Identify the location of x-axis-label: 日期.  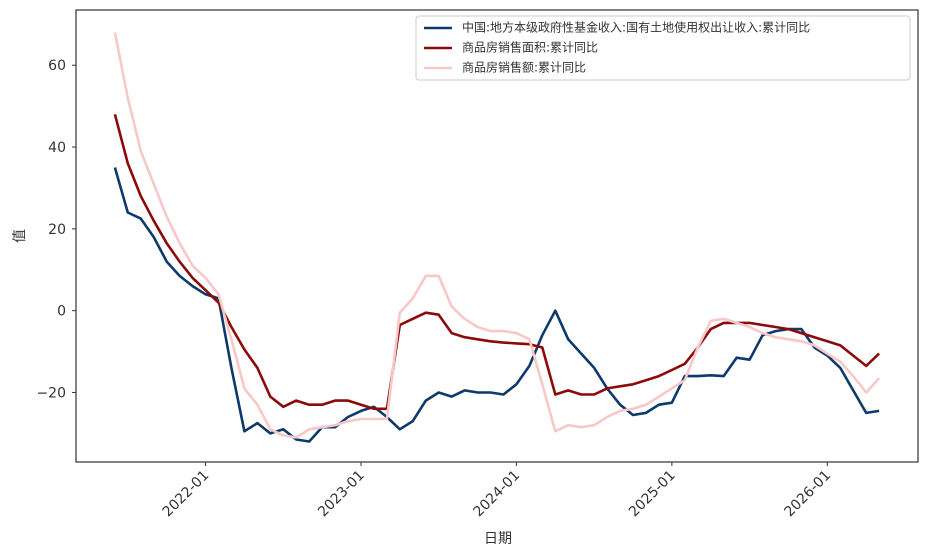
(498, 539).